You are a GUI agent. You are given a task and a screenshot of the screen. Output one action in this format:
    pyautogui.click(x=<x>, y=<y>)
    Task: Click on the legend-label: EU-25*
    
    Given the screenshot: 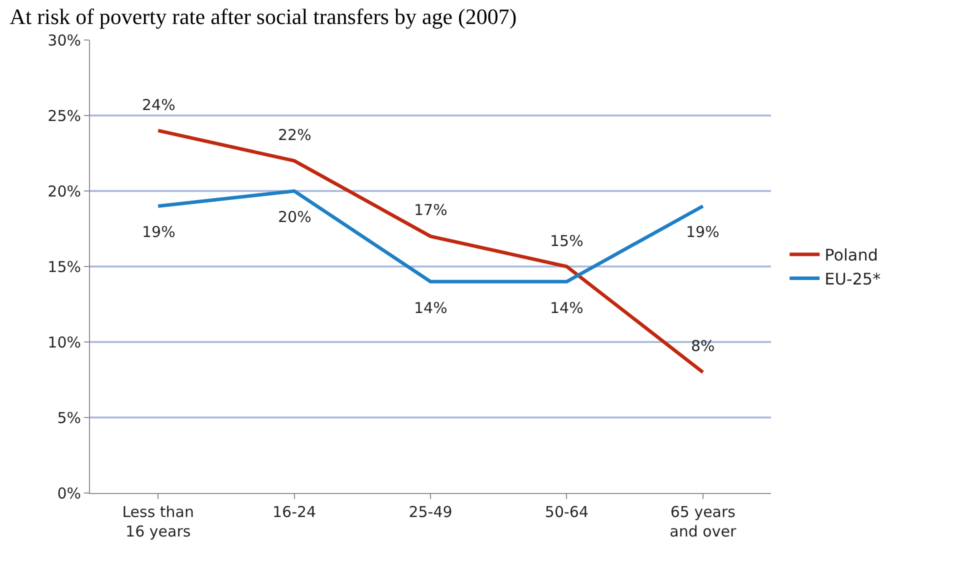 What is the action you would take?
    pyautogui.click(x=852, y=278)
    